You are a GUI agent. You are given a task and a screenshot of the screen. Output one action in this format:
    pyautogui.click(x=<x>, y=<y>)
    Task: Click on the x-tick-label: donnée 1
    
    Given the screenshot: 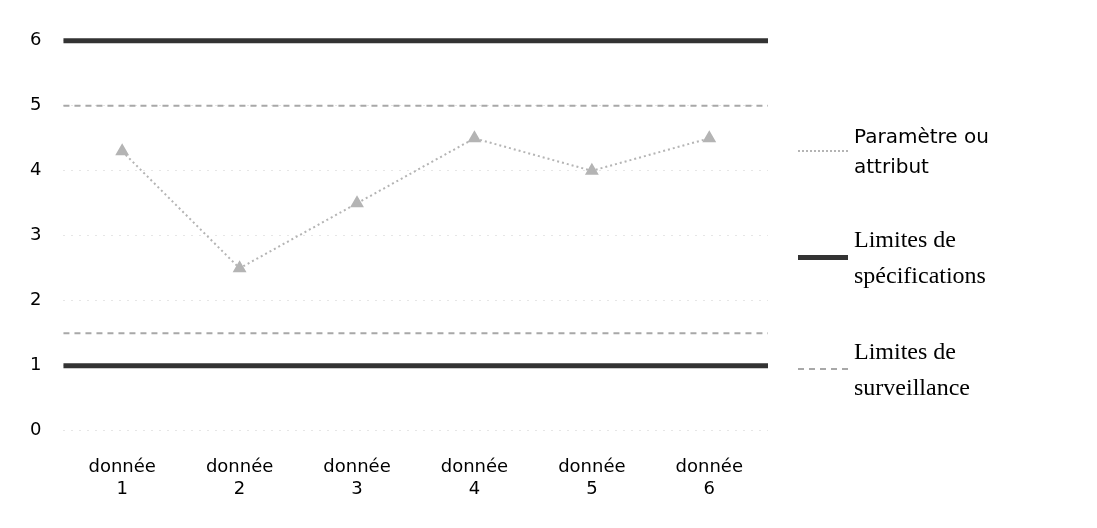 What is the action you would take?
    pyautogui.click(x=122, y=476)
    